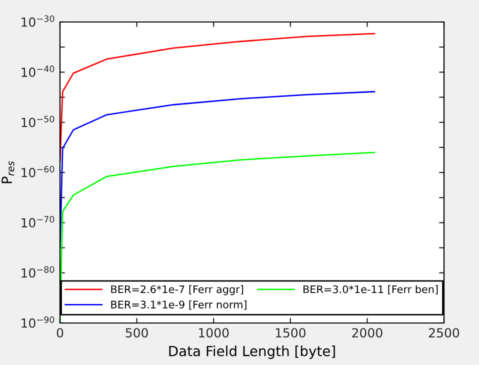  Describe the element at coordinates (38, 222) in the screenshot. I see `y-tick-label: 10$^{−70}$` at that location.